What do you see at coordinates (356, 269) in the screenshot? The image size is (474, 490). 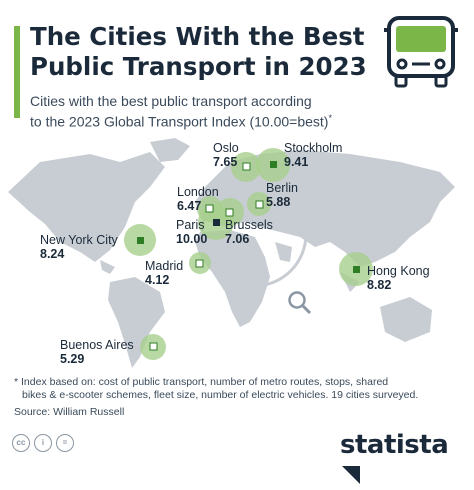 I see `marker-hong-kong` at bounding box center [356, 269].